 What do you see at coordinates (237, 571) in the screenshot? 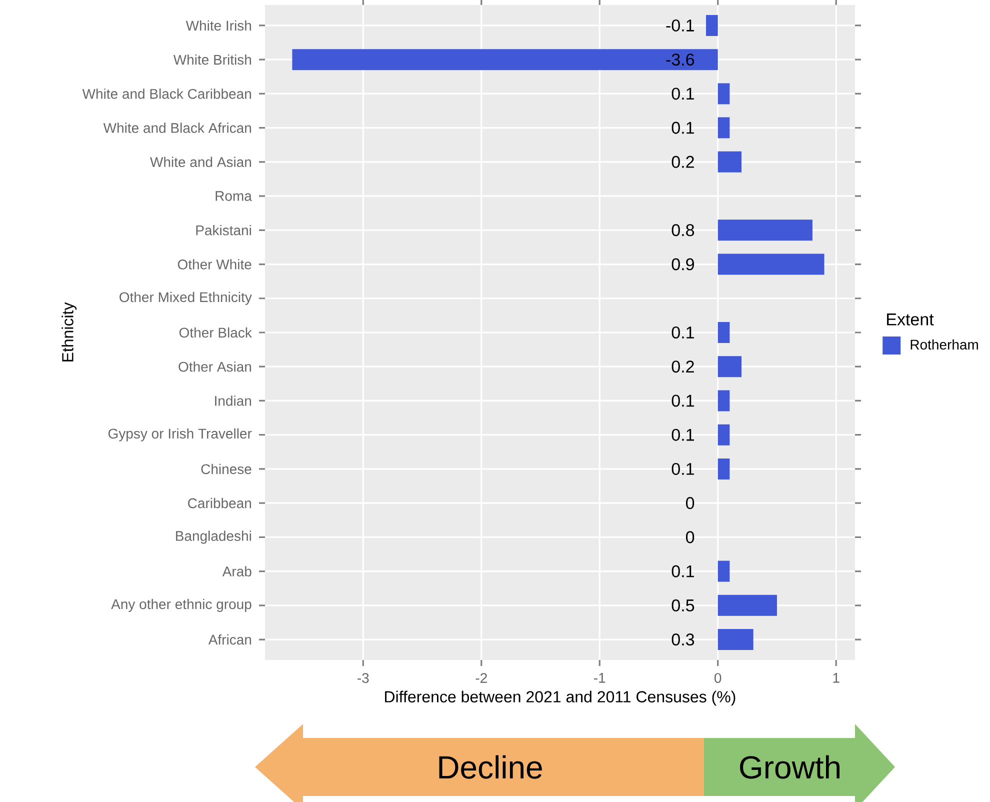
I see `y-tick-label: Arab` at bounding box center [237, 571].